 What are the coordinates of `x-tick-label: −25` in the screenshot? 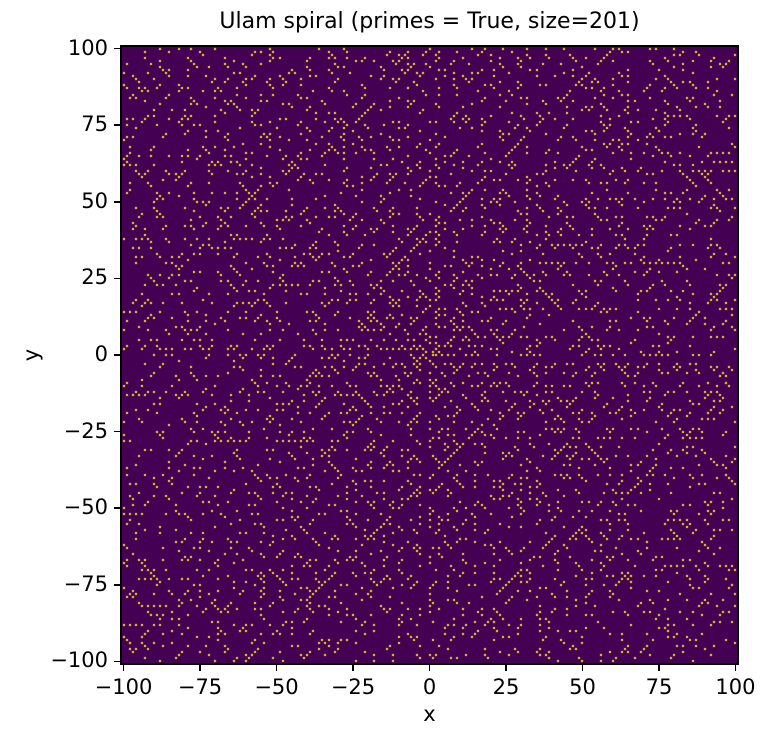 It's located at (353, 687).